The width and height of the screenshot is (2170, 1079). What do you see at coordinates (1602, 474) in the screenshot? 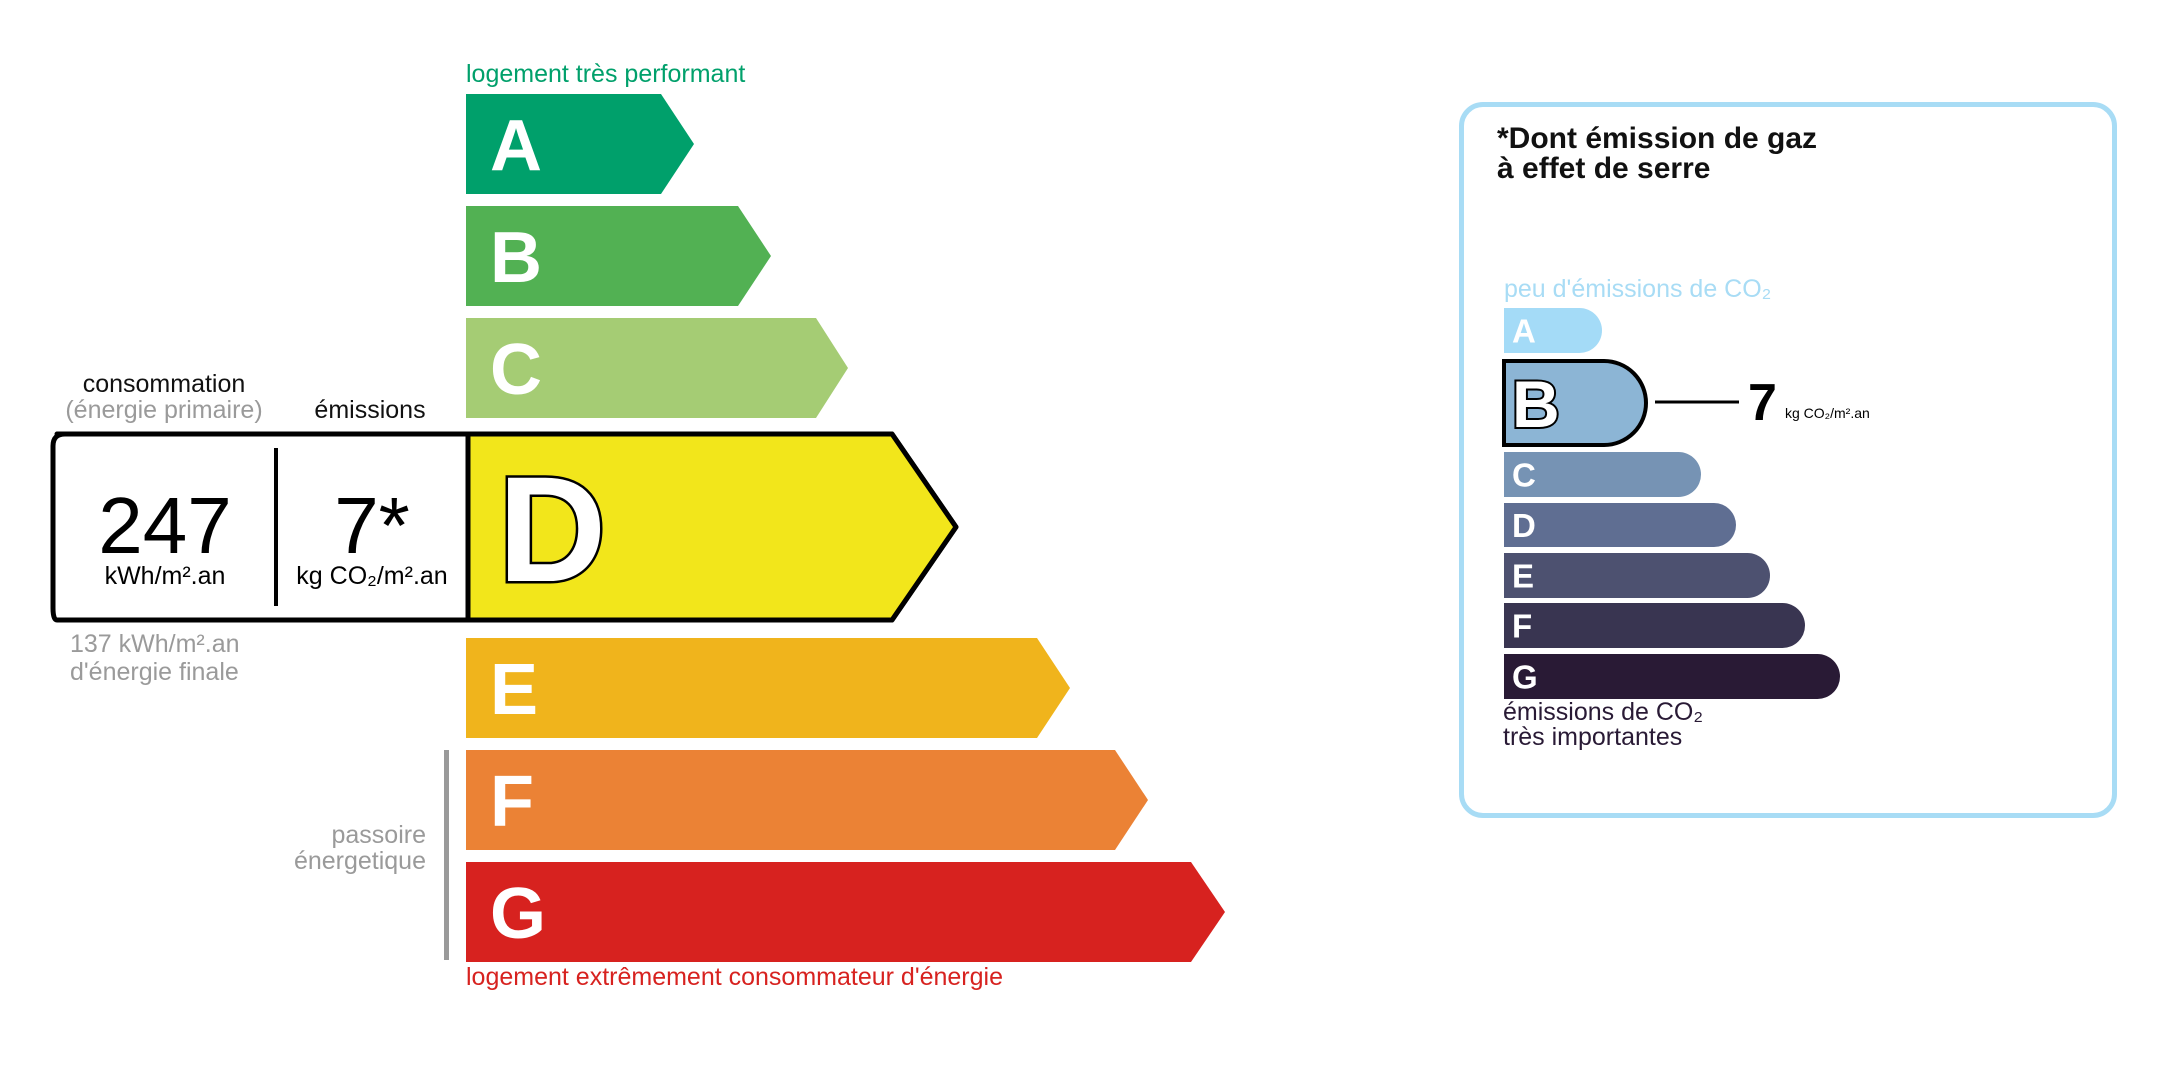
I see `ges-class-bar-c` at bounding box center [1602, 474].